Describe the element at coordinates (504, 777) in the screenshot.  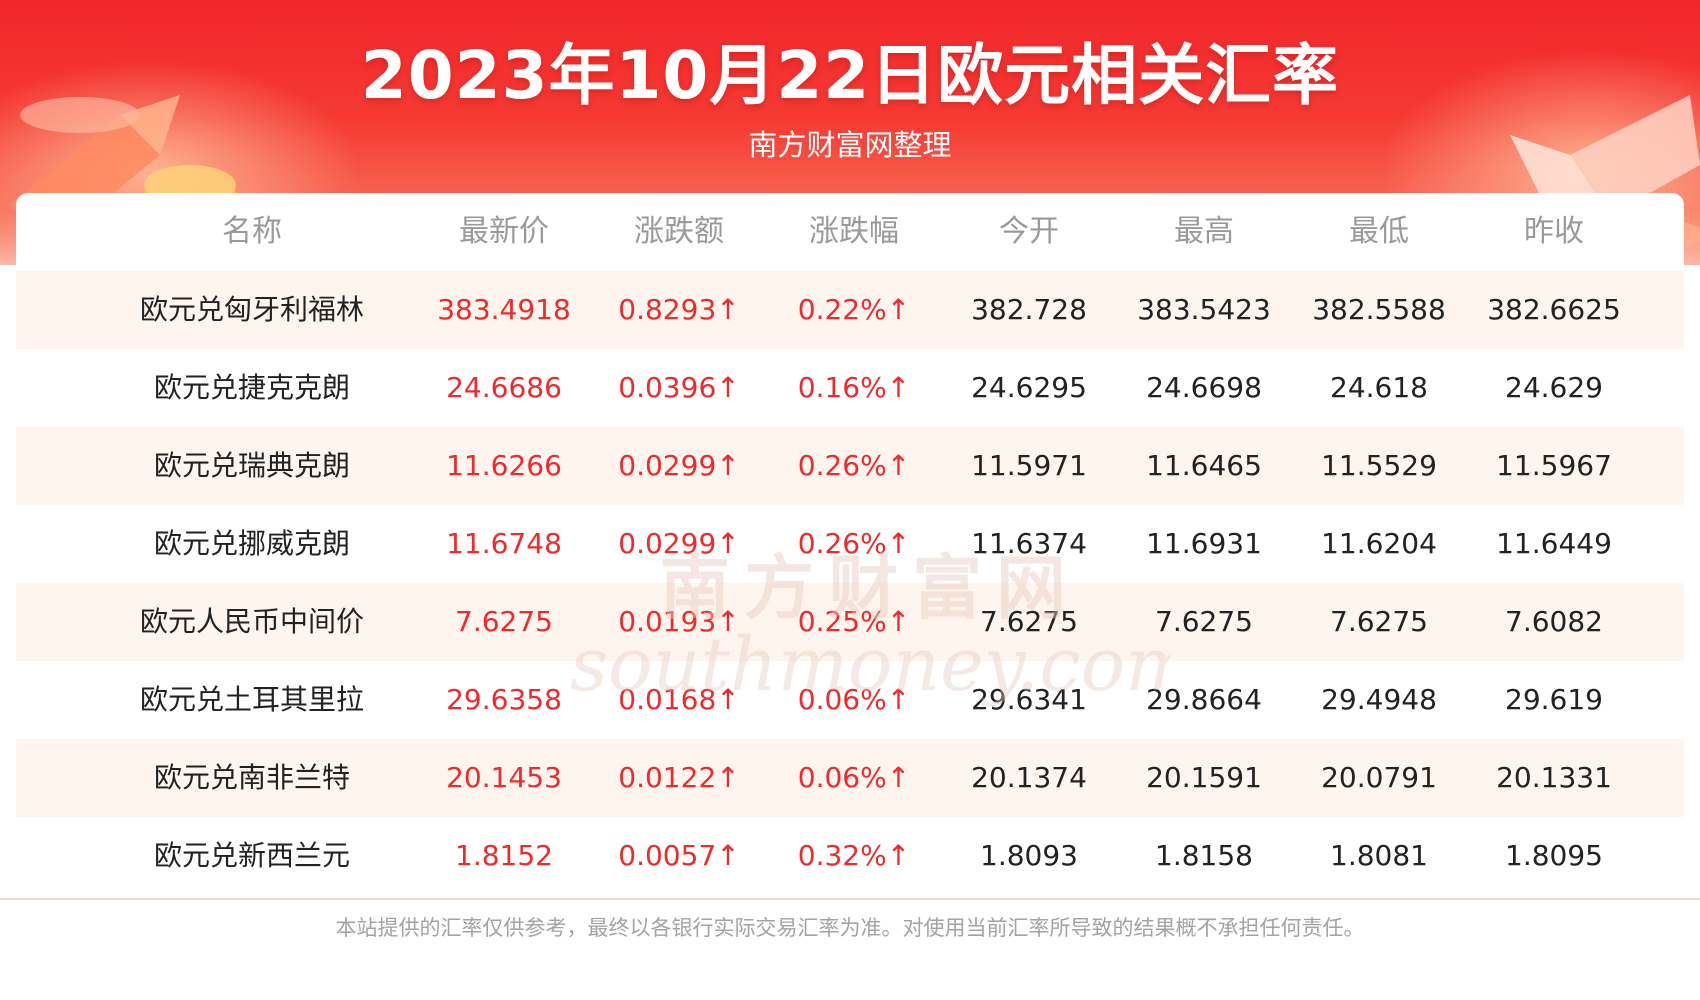
I see `latest-price: 20.1453` at that location.